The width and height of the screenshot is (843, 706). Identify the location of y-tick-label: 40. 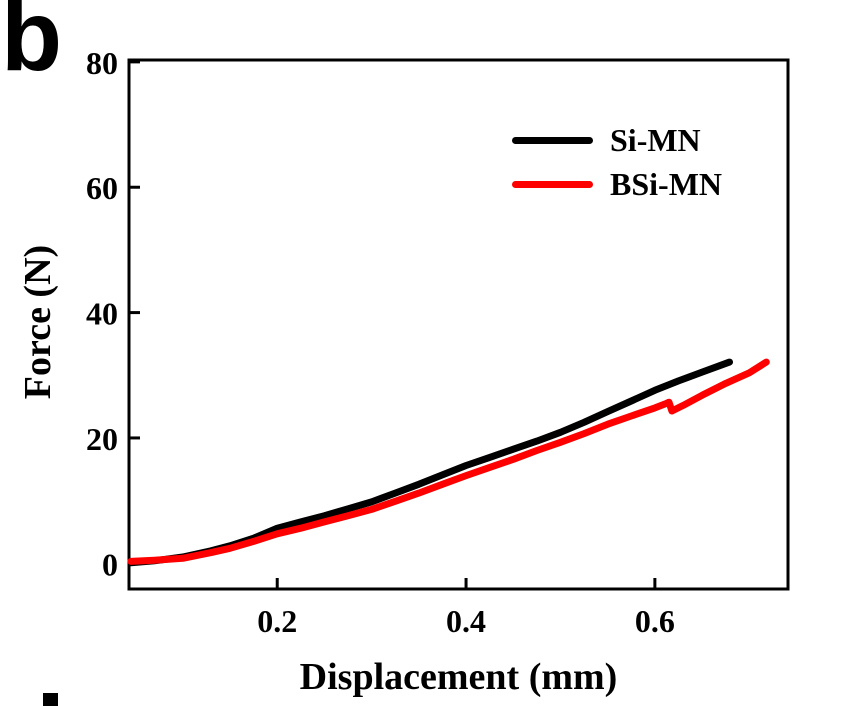
(102, 314).